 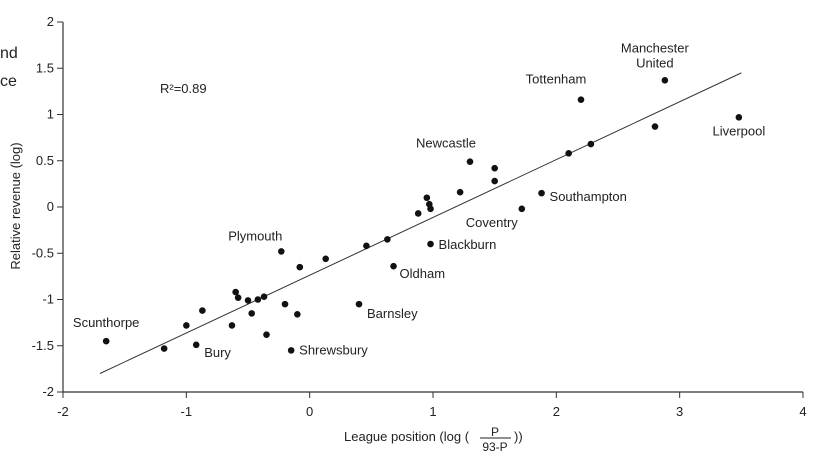 I want to click on point-label-line: Manchester, so click(x=655, y=47).